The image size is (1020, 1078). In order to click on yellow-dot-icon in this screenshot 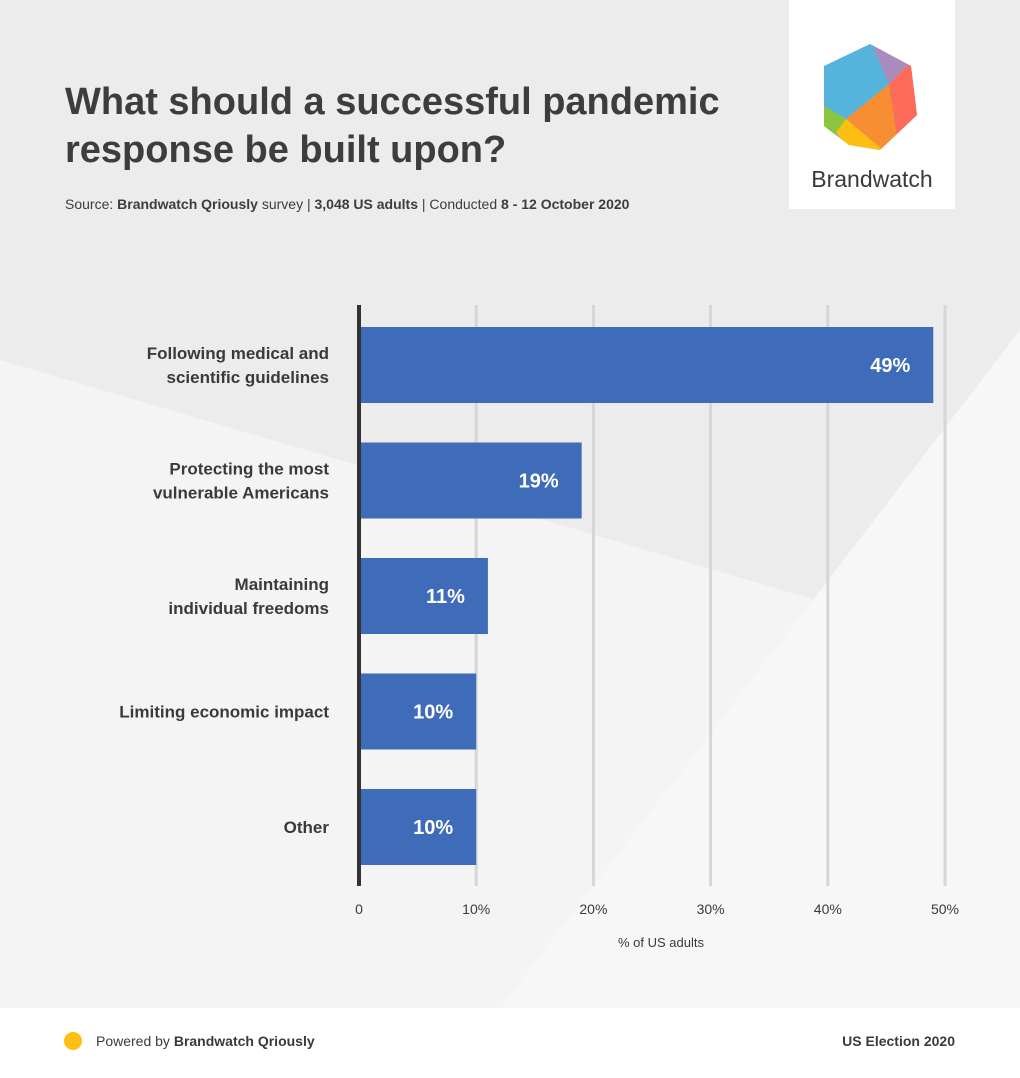, I will do `click(73, 1041)`.